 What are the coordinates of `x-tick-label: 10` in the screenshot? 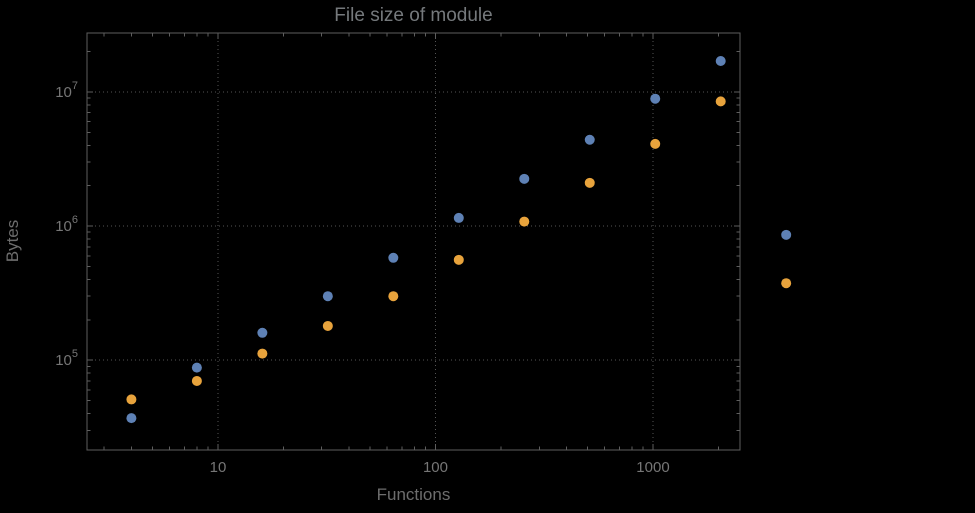 It's located at (218, 467).